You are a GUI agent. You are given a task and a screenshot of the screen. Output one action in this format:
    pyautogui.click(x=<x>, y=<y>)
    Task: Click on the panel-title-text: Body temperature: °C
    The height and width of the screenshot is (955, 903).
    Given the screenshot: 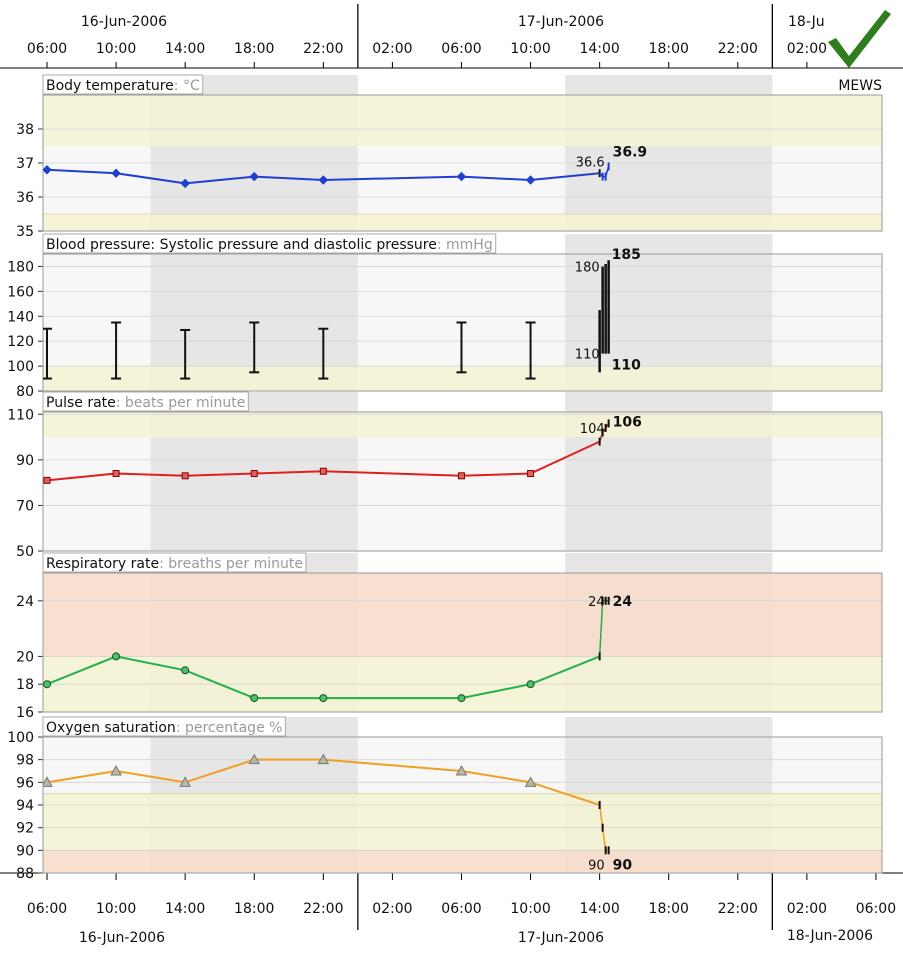 What is the action you would take?
    pyautogui.click(x=123, y=86)
    